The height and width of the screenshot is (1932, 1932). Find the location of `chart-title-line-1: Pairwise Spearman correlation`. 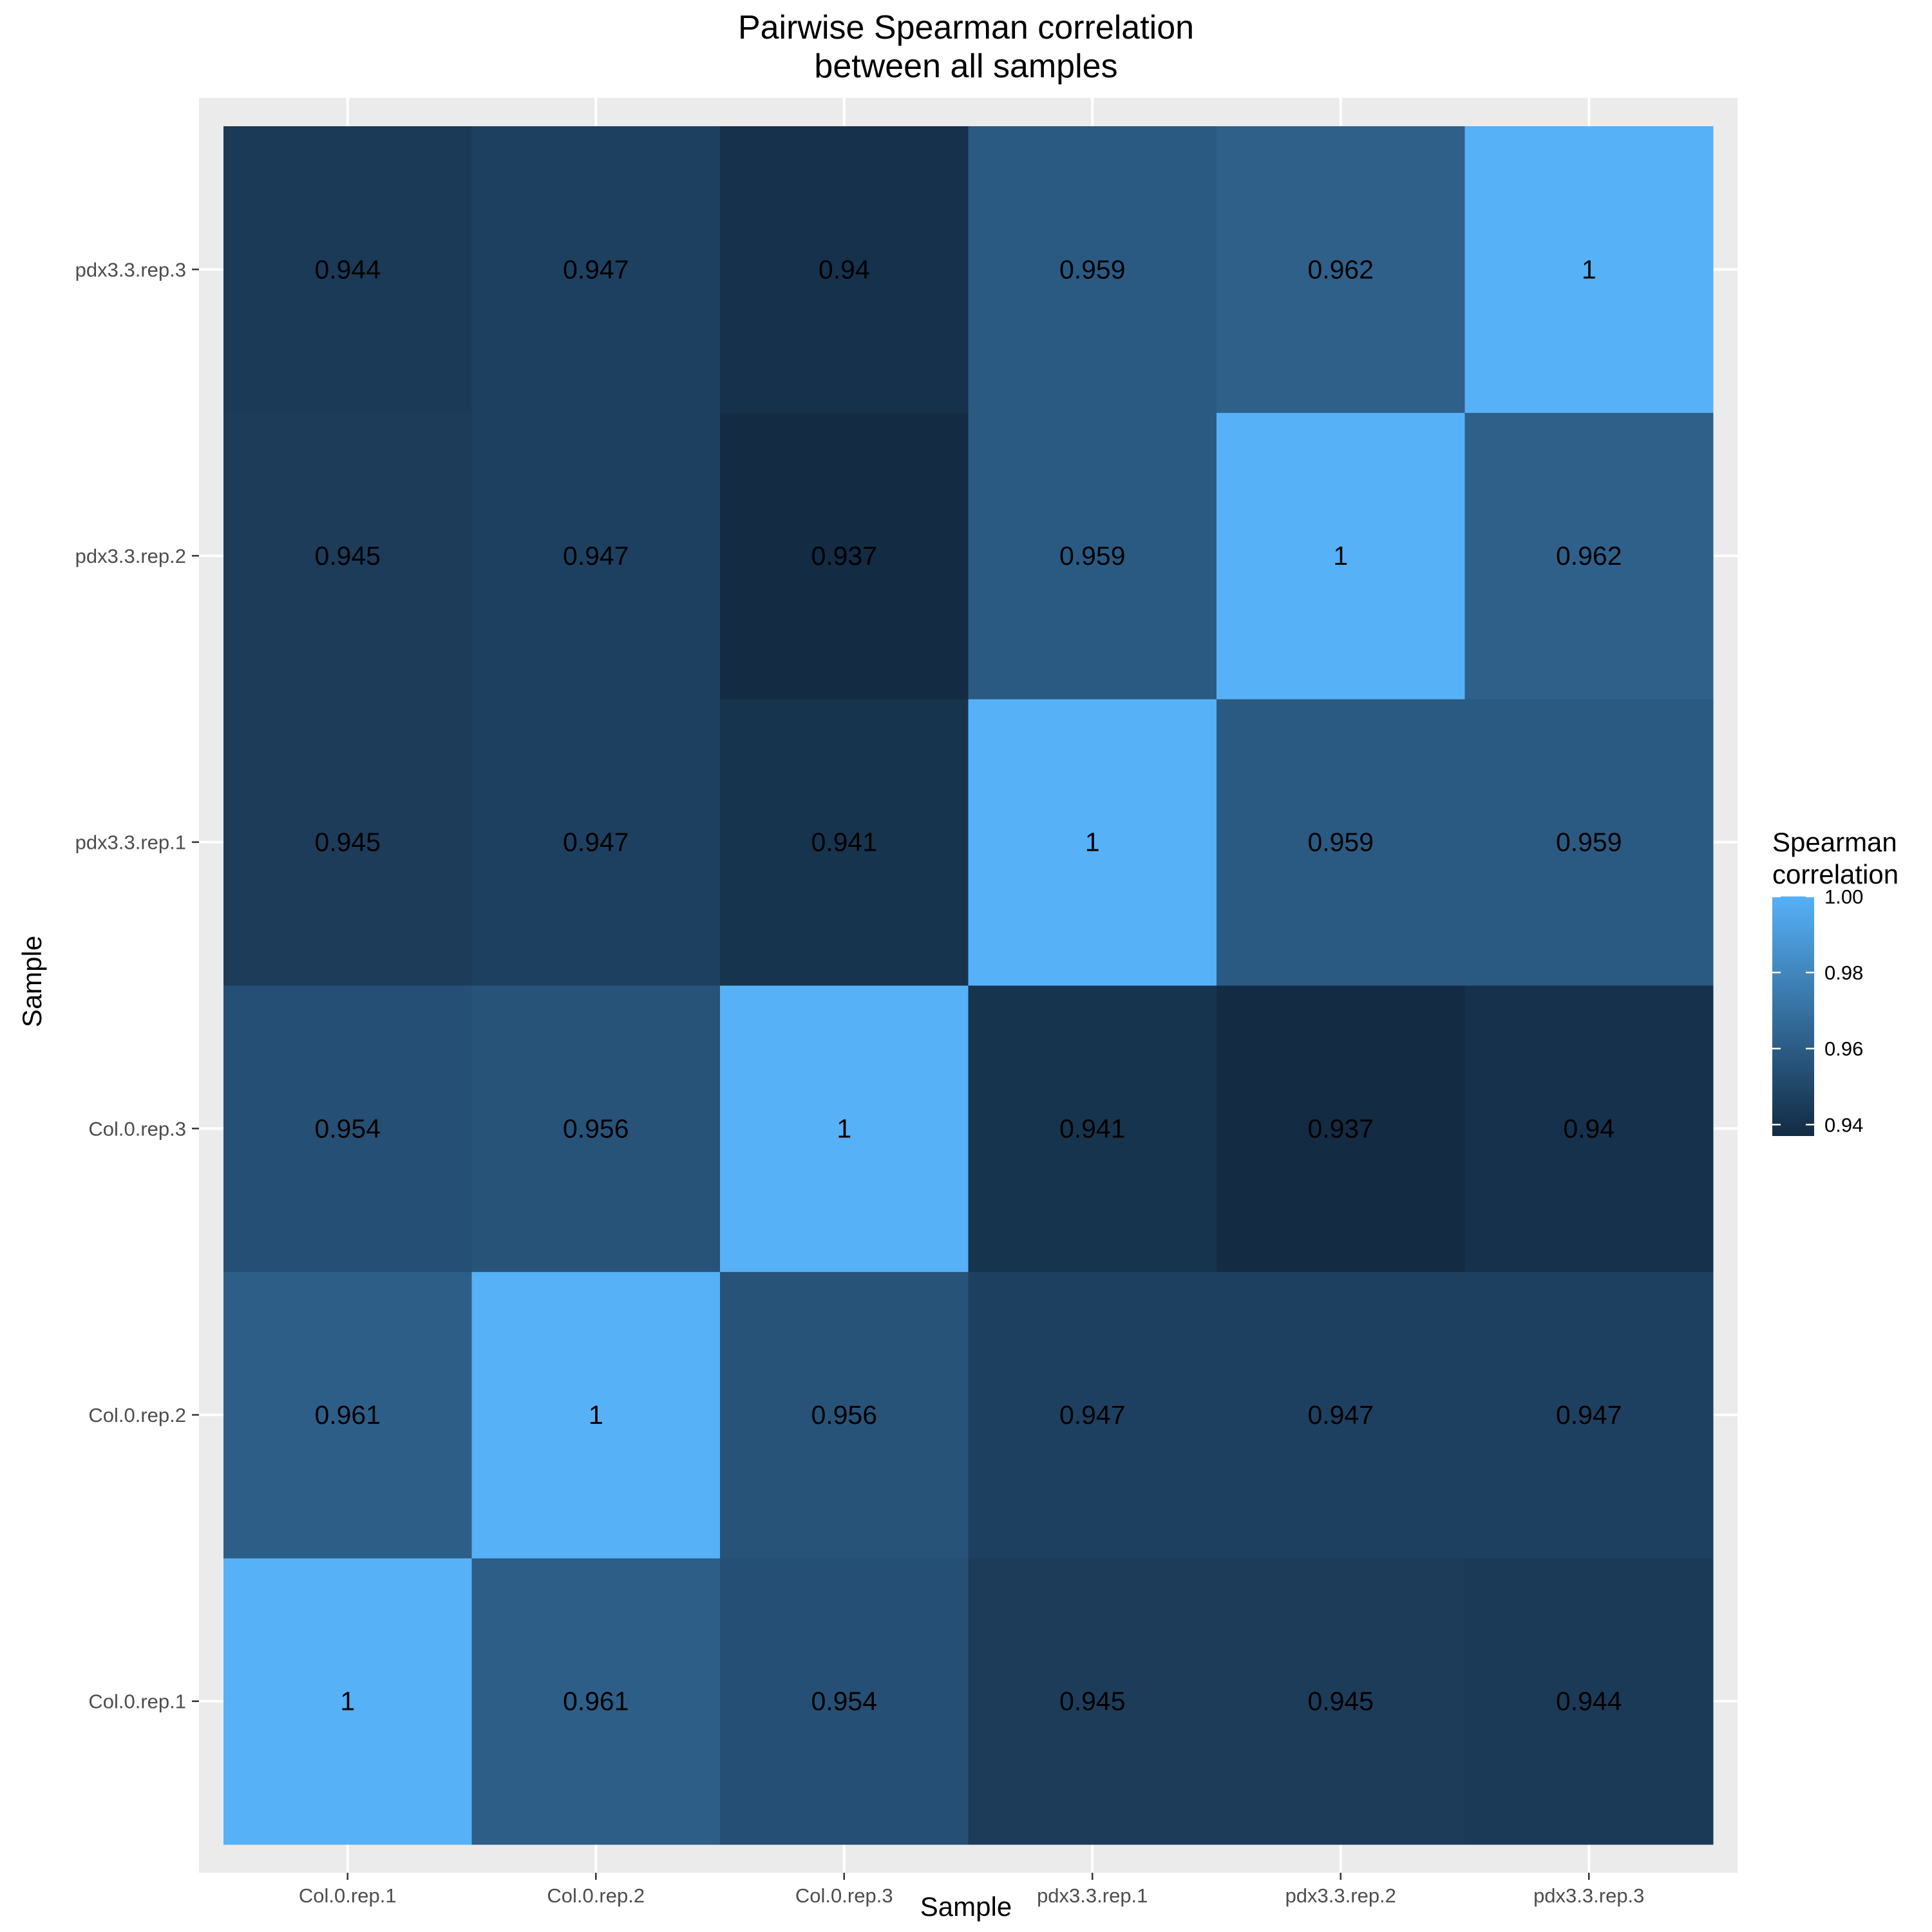

chart-title-line-1: Pairwise Spearman correlation is located at coordinates (966, 28).